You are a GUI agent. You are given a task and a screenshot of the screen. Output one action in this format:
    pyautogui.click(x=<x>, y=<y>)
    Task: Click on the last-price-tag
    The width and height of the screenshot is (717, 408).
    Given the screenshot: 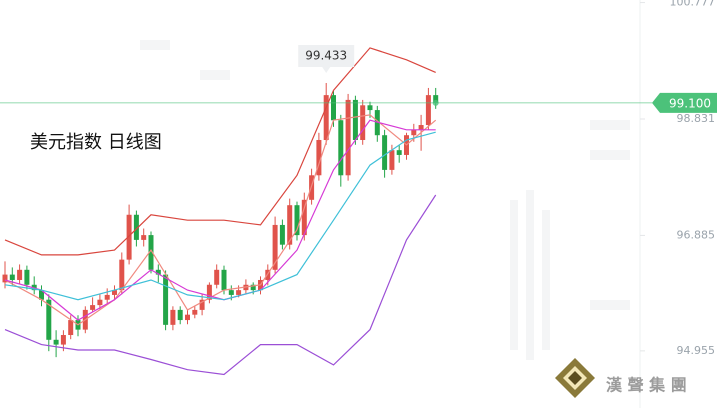 What is the action you would take?
    pyautogui.click(x=684, y=102)
    